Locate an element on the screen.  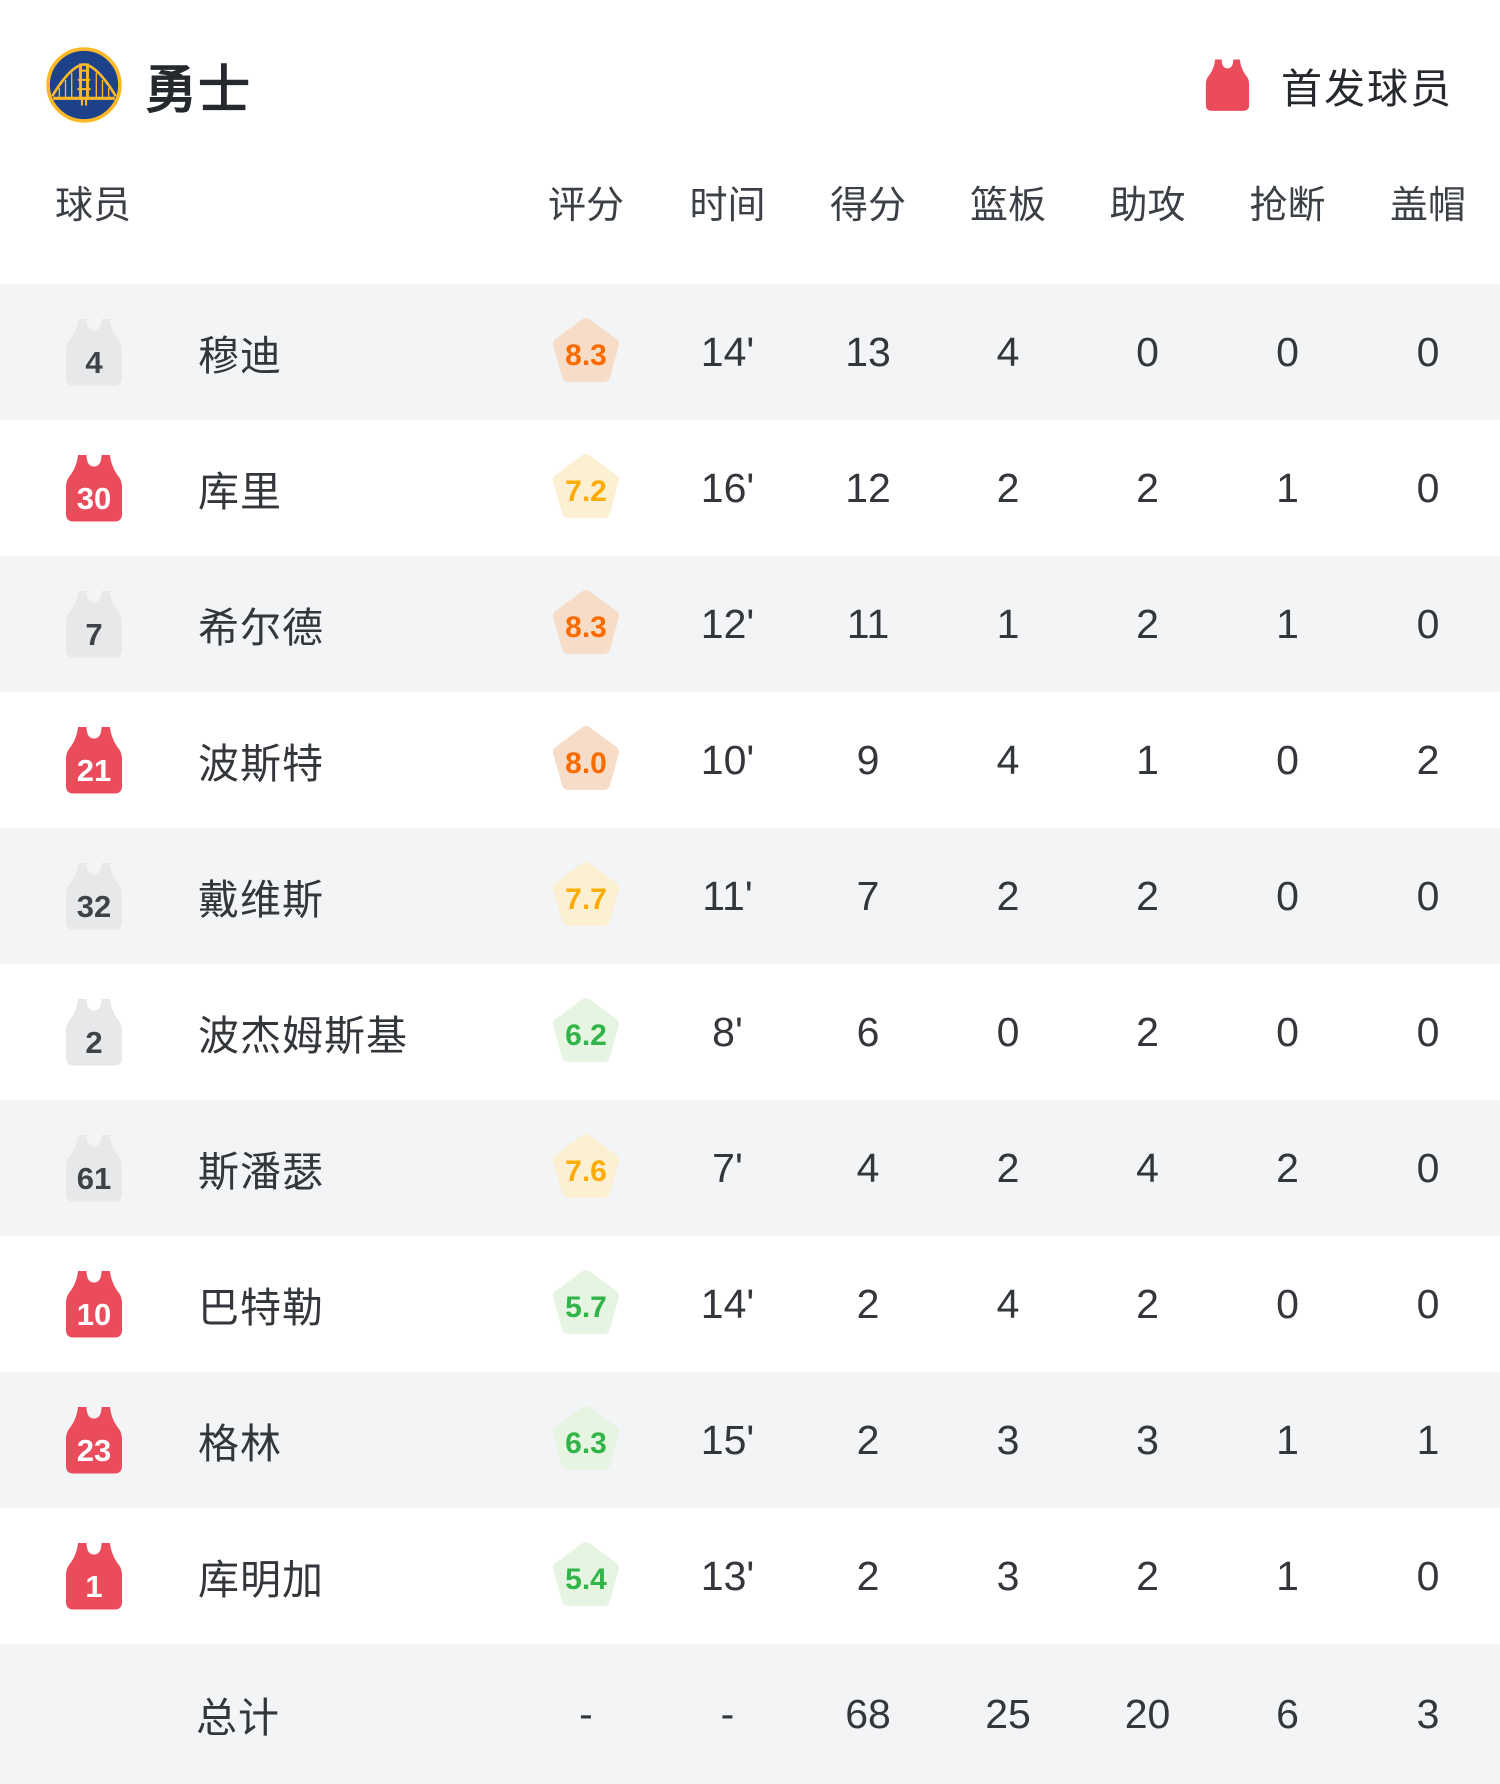
total-assists: 20 is located at coordinates (1147, 1713).